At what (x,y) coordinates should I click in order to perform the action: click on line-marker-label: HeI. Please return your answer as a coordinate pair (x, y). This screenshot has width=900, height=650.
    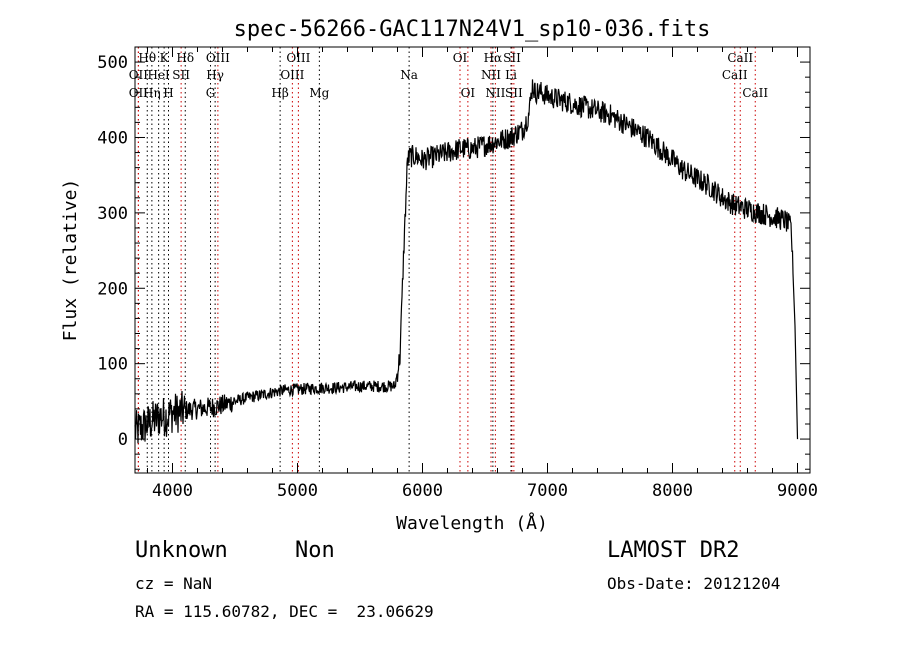
    Looking at the image, I should click on (158, 75).